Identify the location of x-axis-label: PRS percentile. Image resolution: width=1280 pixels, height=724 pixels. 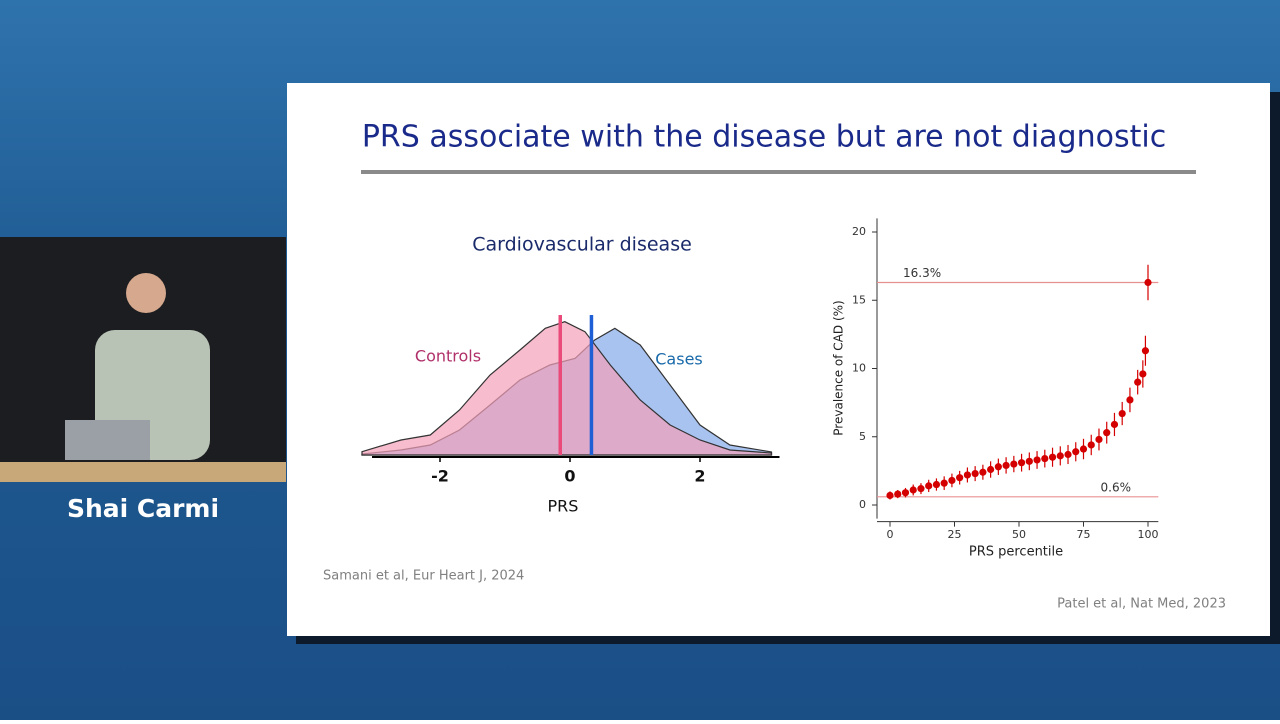
(1016, 552).